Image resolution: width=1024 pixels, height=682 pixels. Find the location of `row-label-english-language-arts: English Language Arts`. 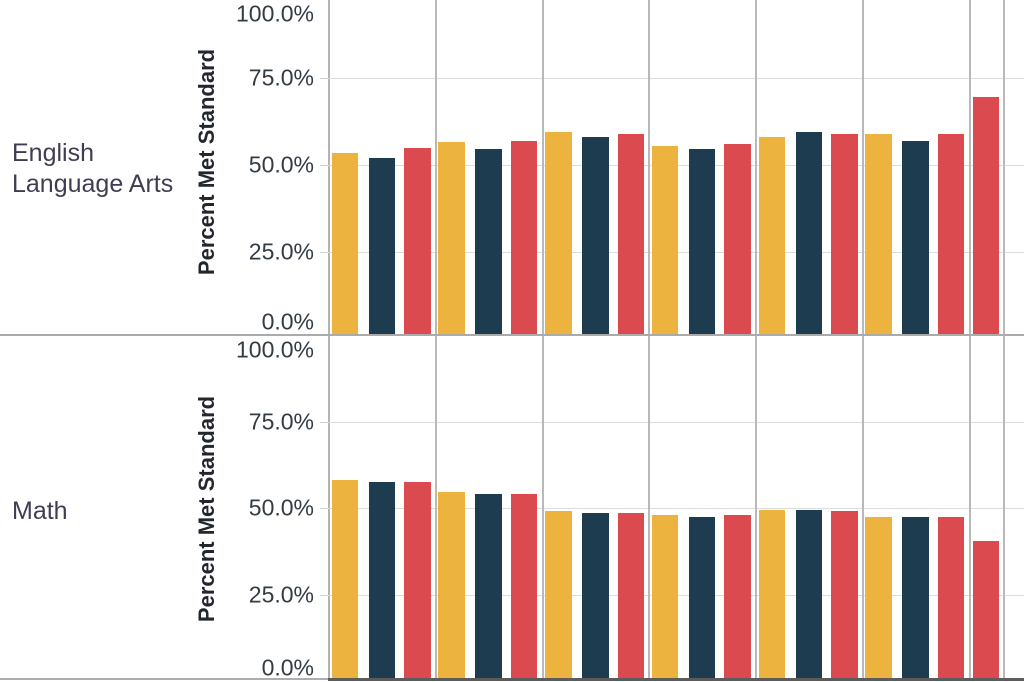

row-label-english-language-arts: English Language Arts is located at coordinates (93, 168).